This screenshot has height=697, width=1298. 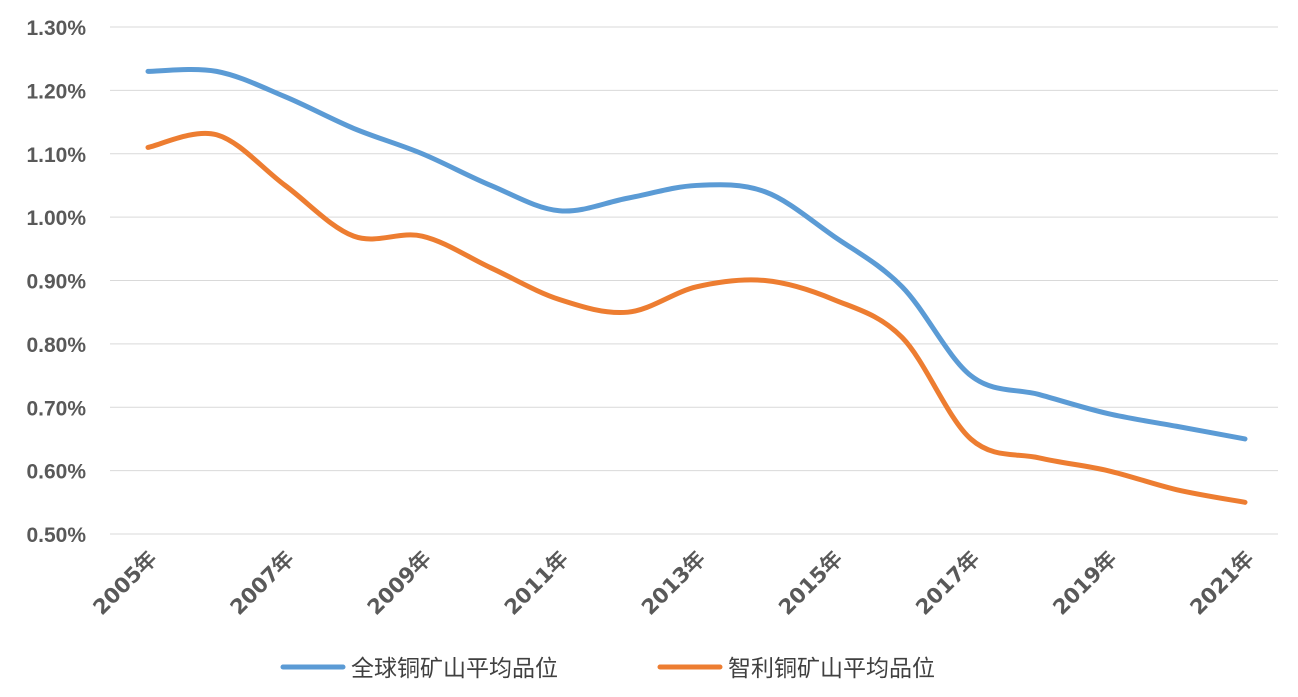 I want to click on x-tick-label: 2007年, so click(x=262, y=583).